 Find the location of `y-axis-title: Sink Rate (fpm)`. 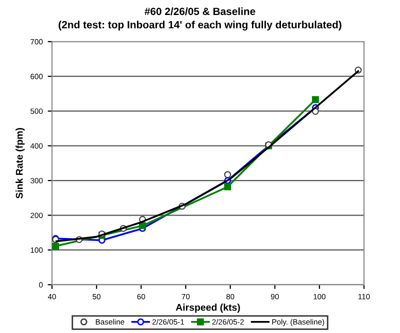

y-axis-title: Sink Rate (fpm) is located at coordinates (20, 163).